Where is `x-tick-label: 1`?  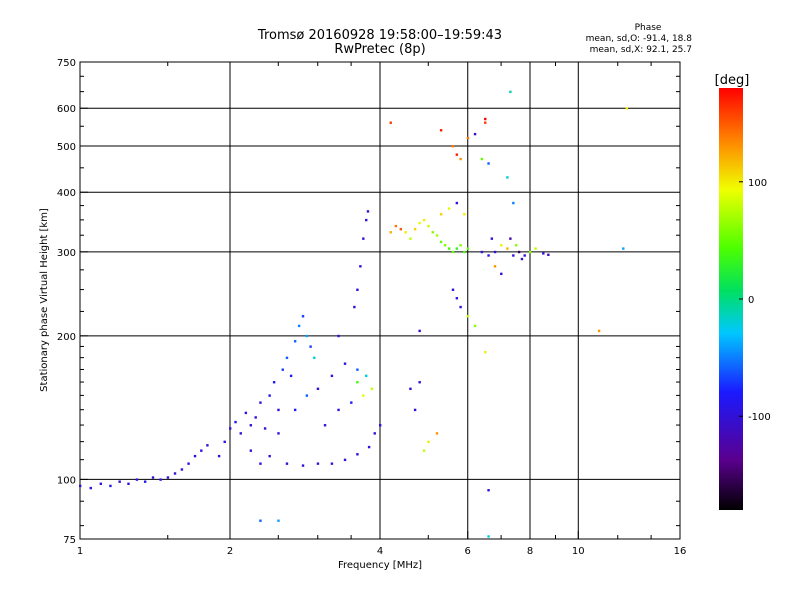
x-tick-label: 1 is located at coordinates (80, 551).